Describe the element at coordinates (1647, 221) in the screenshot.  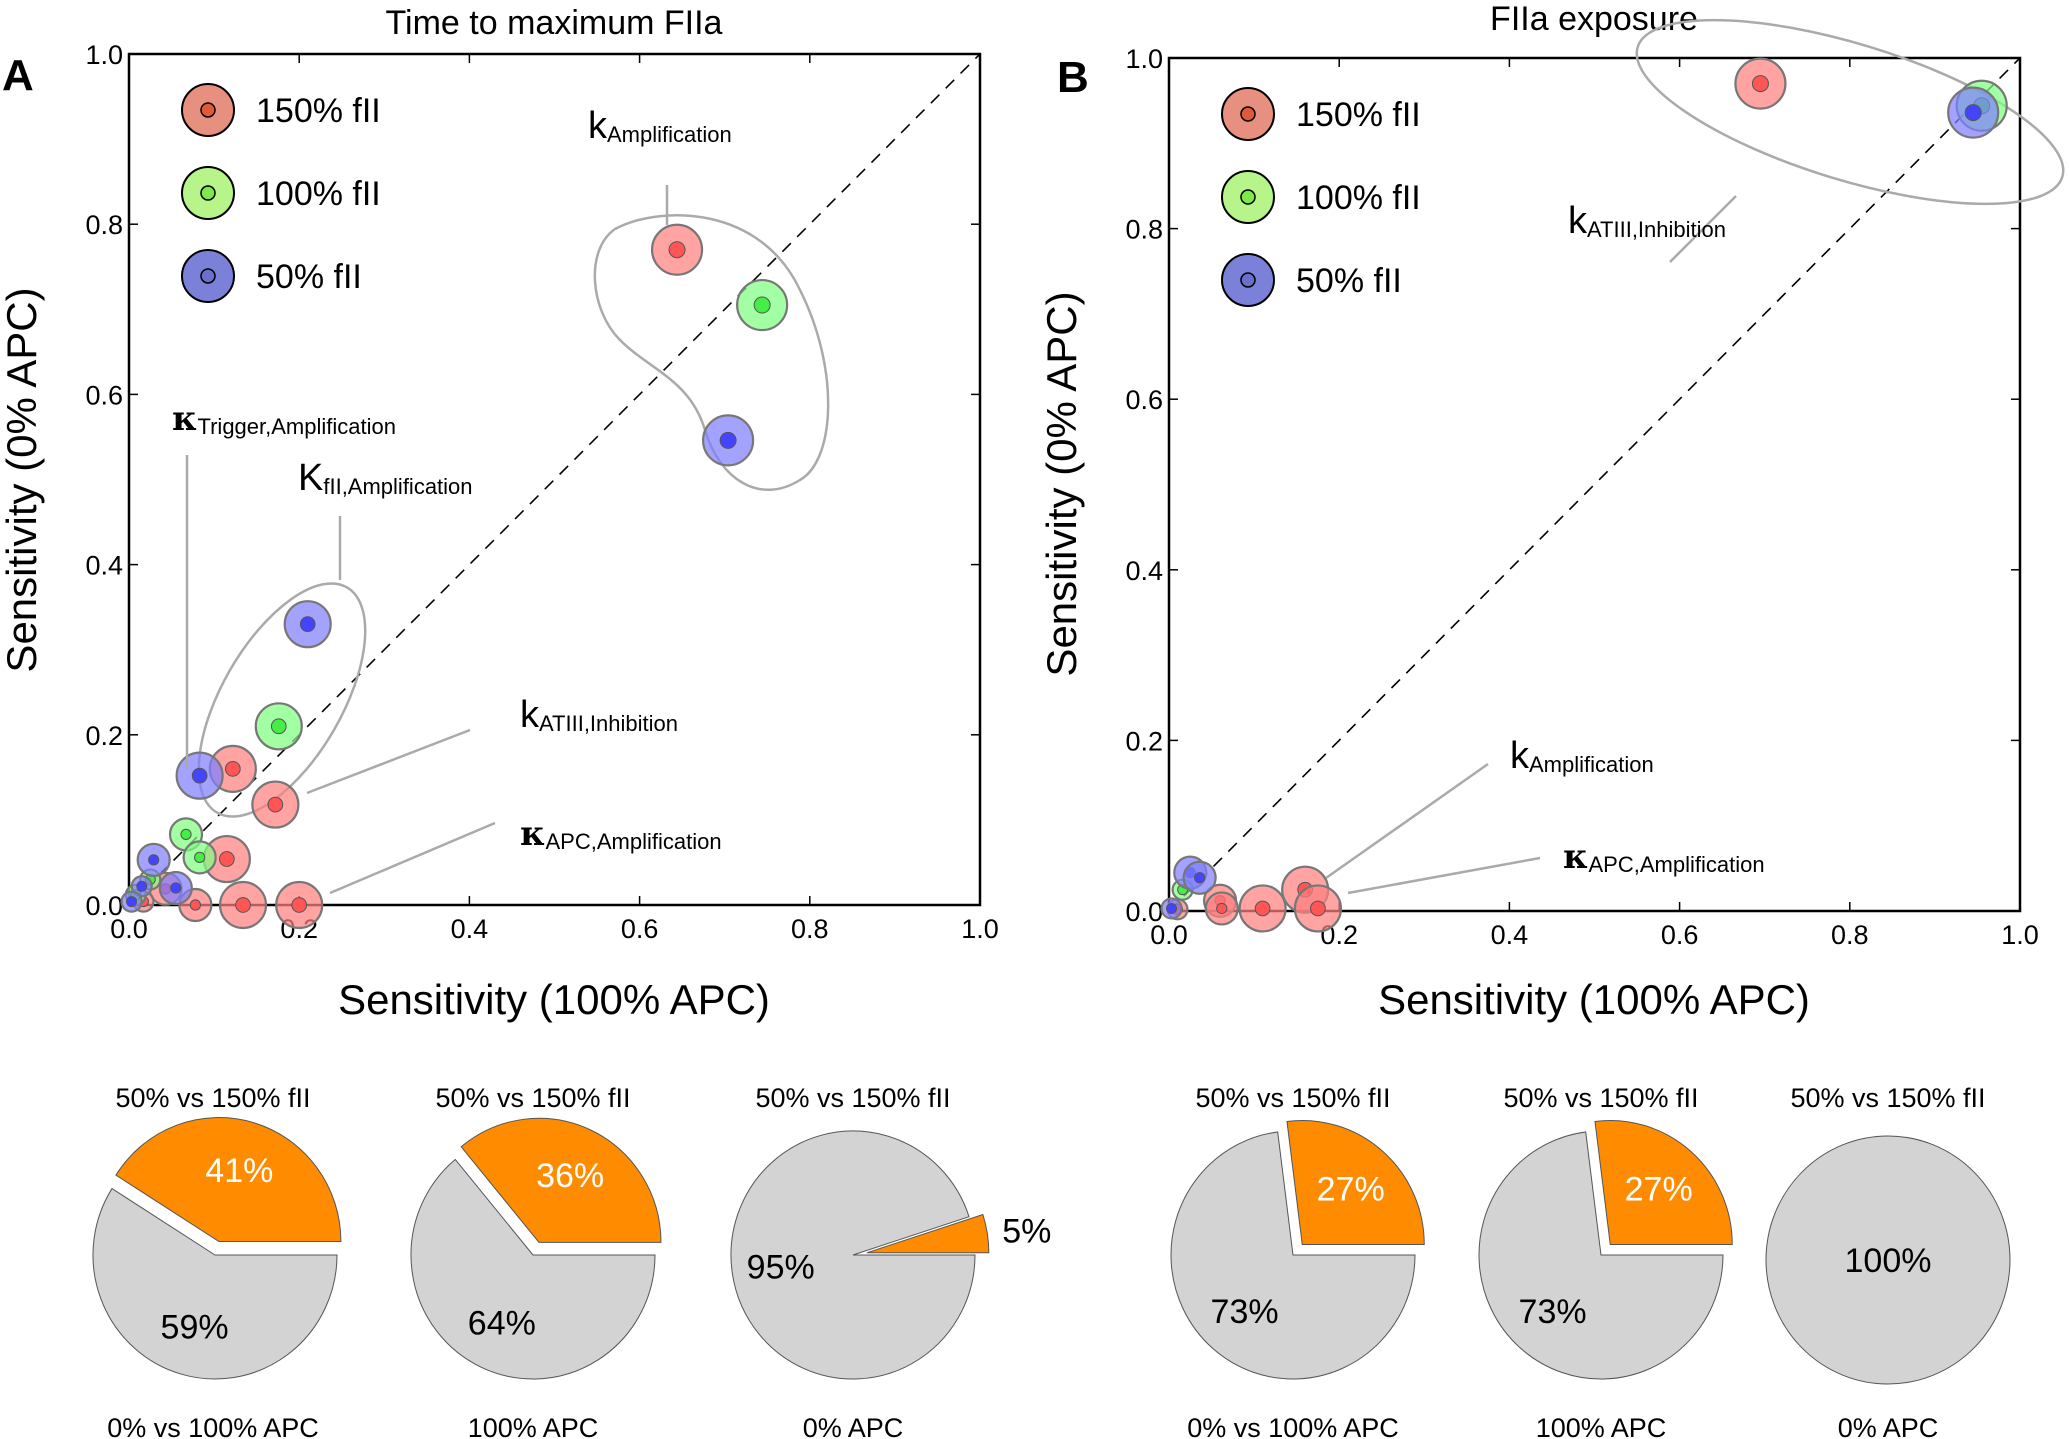
I see `annotation-label: kATIII,Inhibition` at that location.